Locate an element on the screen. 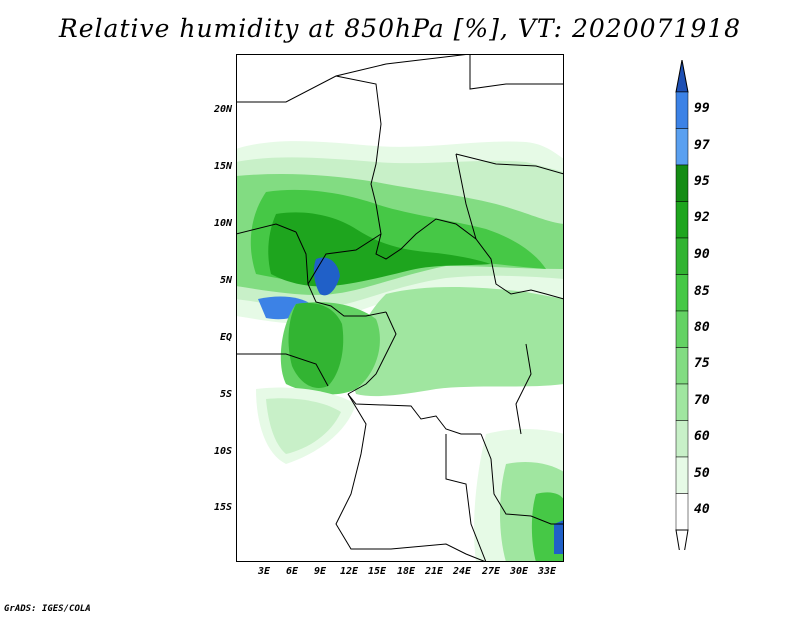 This screenshot has width=800, height=618. lat-label-eq: EQ is located at coordinates (225, 337).